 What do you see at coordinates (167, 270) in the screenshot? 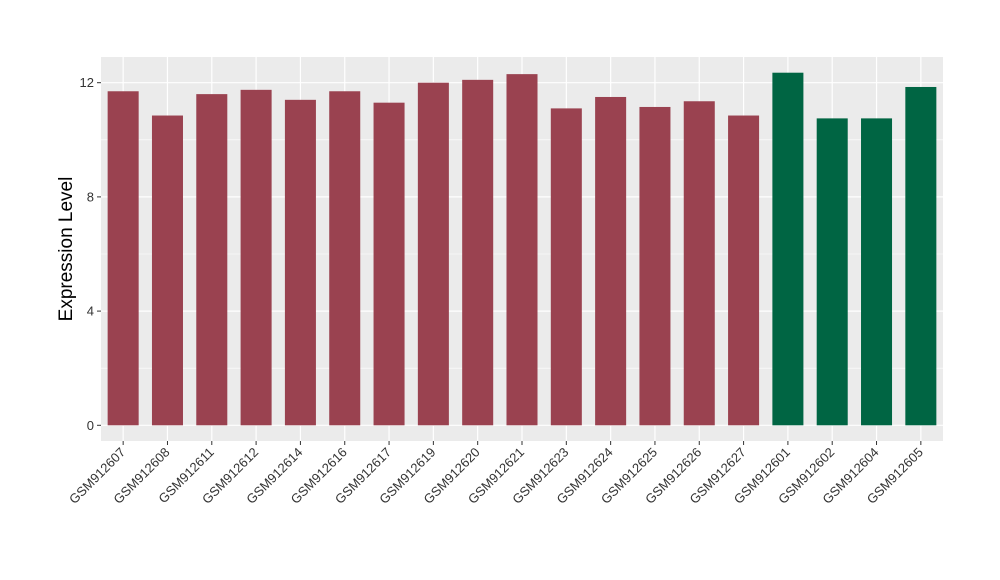
I see `bar-GSM912608` at bounding box center [167, 270].